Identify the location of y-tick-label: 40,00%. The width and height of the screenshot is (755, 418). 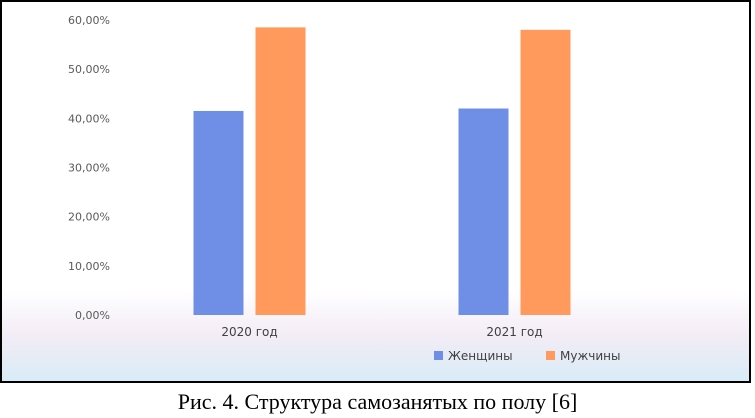
(89, 118).